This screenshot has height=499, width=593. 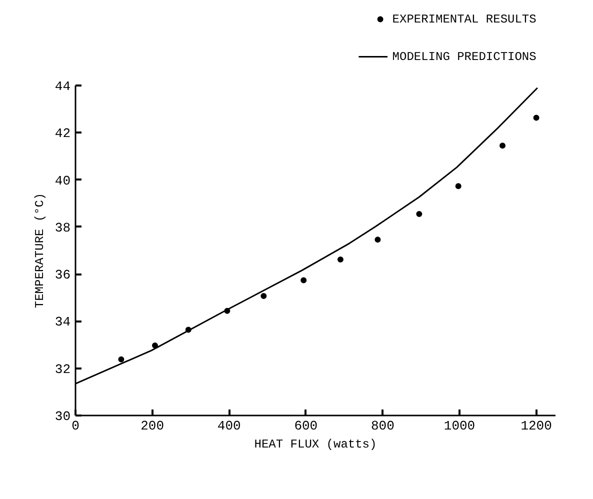 What do you see at coordinates (152, 426) in the screenshot?
I see `x-tick-label: 200` at bounding box center [152, 426].